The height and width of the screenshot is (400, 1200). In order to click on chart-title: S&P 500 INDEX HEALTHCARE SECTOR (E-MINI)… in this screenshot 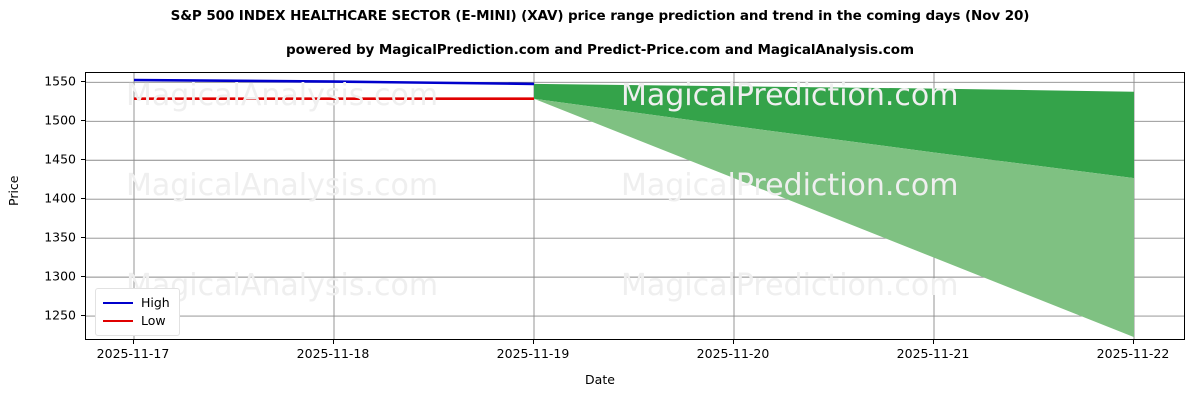, I will do `click(600, 16)`.